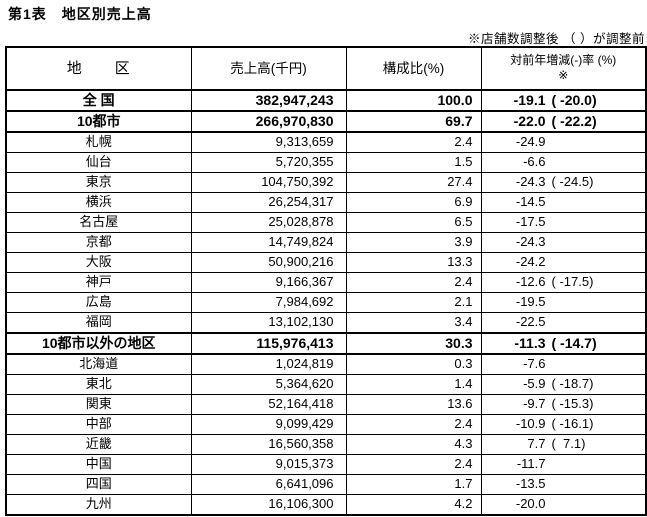  I want to click on rate-cell: -20.0, so click(563, 505).